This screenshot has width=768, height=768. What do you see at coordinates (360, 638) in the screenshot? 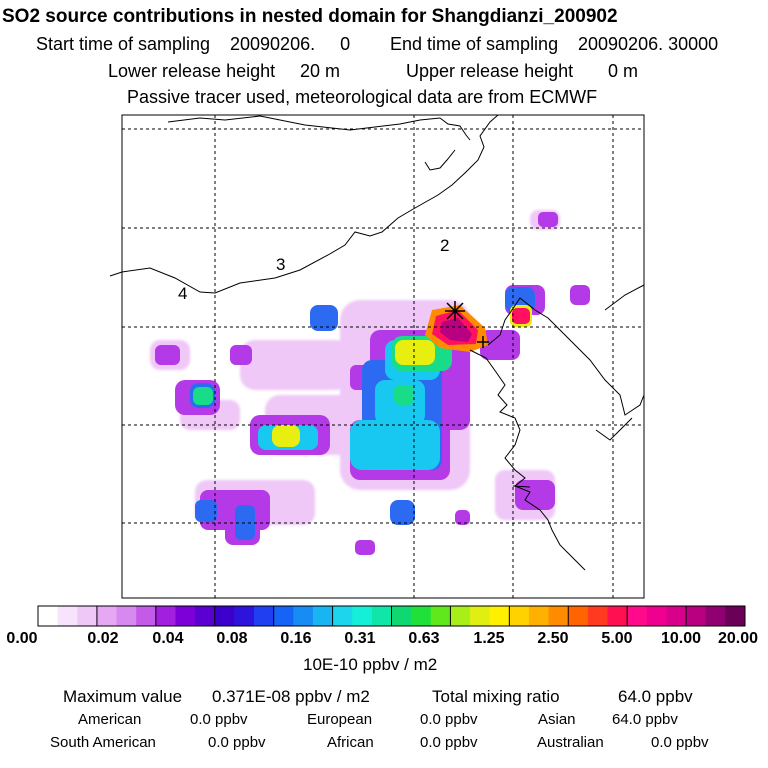
I see `colorbar-label: 0.31` at bounding box center [360, 638].